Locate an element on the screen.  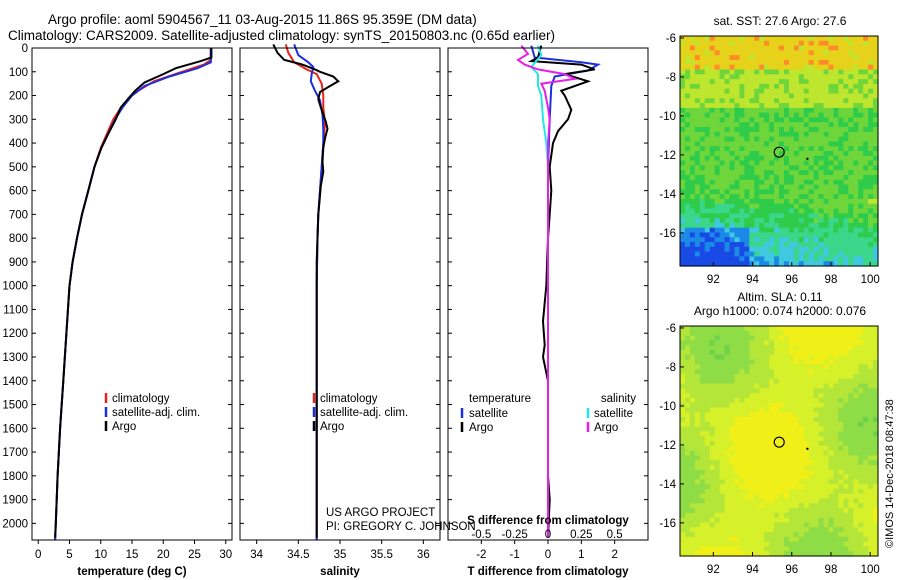
temperature-xtick-label: 30 is located at coordinates (225, 555).